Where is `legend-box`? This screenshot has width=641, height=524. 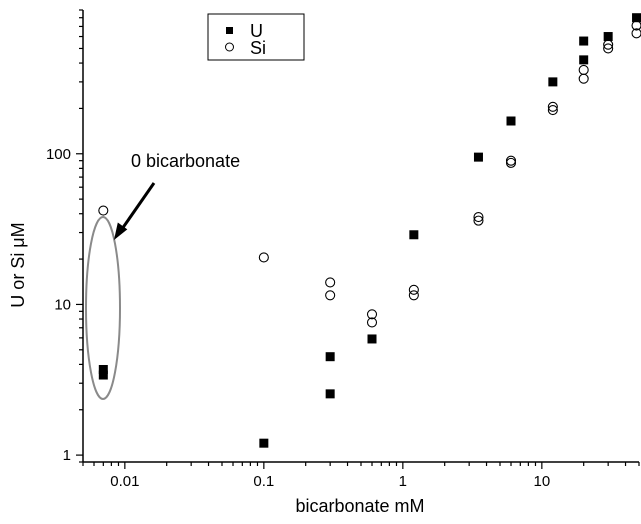
legend-box is located at coordinates (256, 37).